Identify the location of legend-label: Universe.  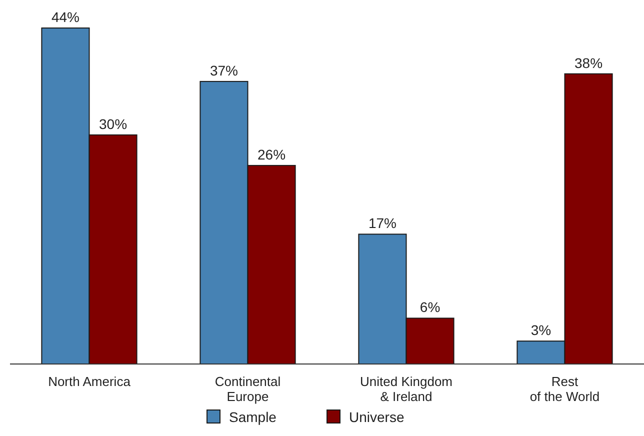
(376, 417).